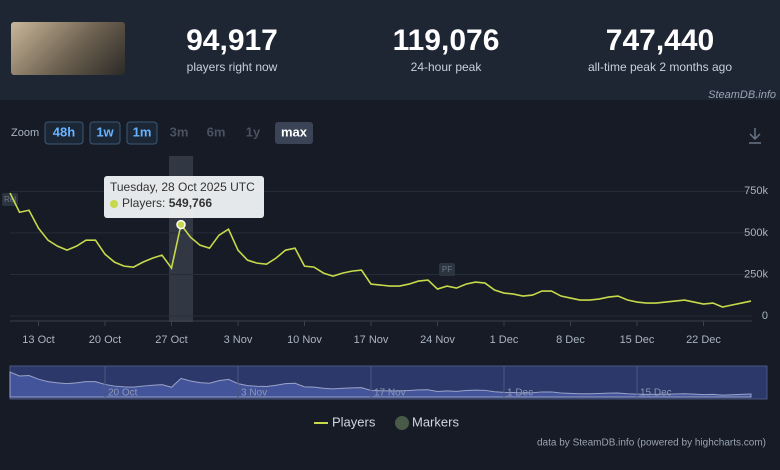 The height and width of the screenshot is (470, 780). What do you see at coordinates (114, 204) in the screenshot?
I see `tooltip-dot` at bounding box center [114, 204].